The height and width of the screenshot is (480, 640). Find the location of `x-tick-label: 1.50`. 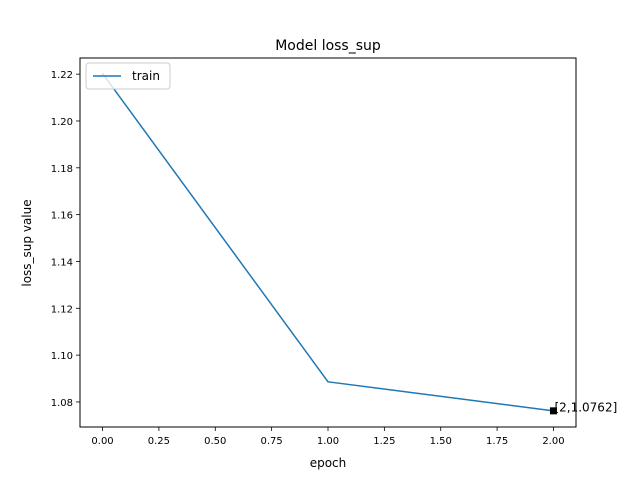

x-tick-label: 1.50 is located at coordinates (441, 441).